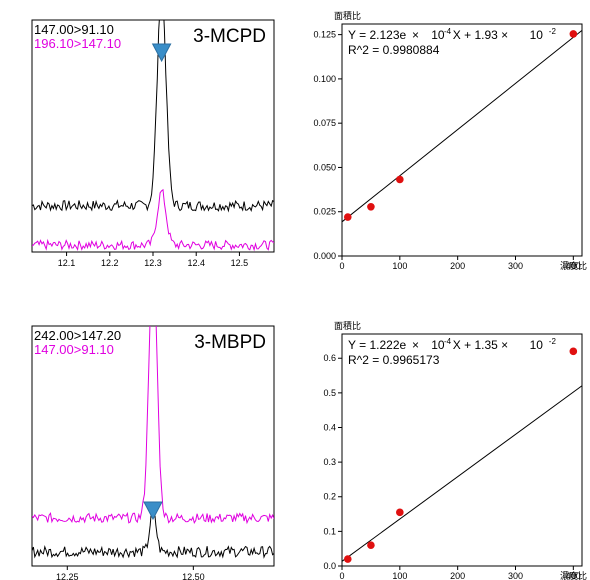 The height and width of the screenshot is (580, 590). Describe the element at coordinates (324, 167) in the screenshot. I see `y-tick-label: 0.050` at that location.